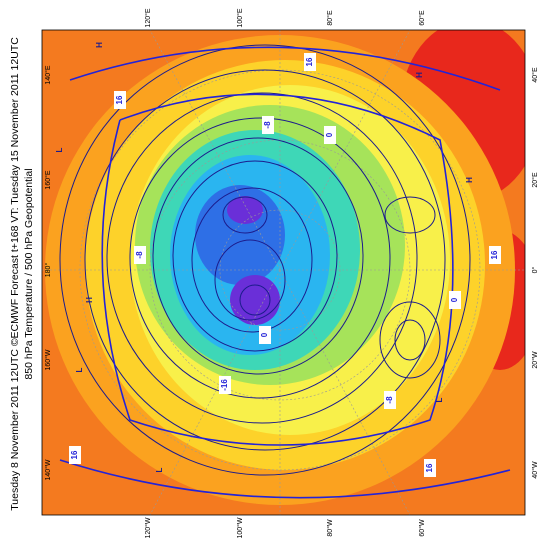 This screenshot has width=544, height=553. I want to click on bottom-longitude-label: 100°W, so click(240, 527).